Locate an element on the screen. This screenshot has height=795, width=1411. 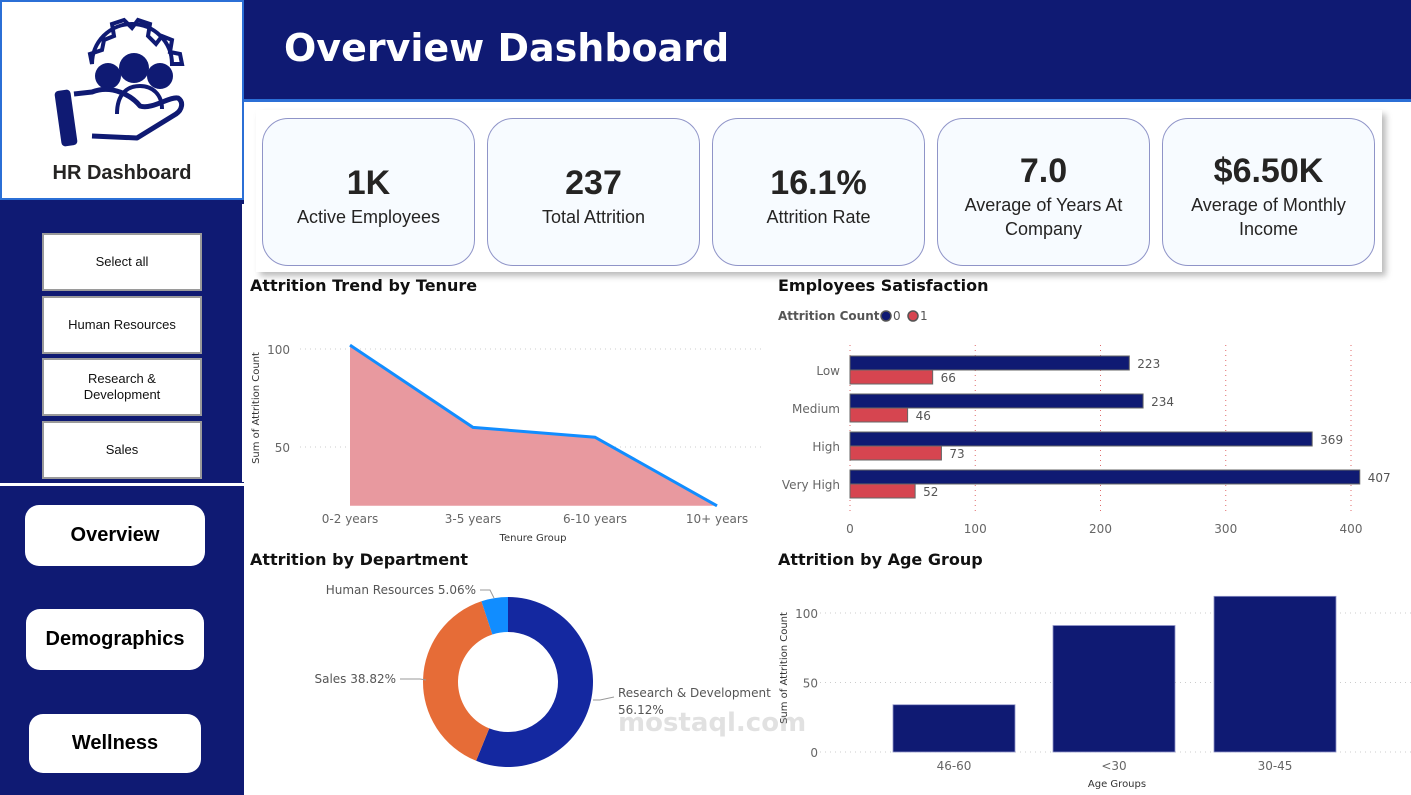
area-fill is located at coordinates (533, 425).